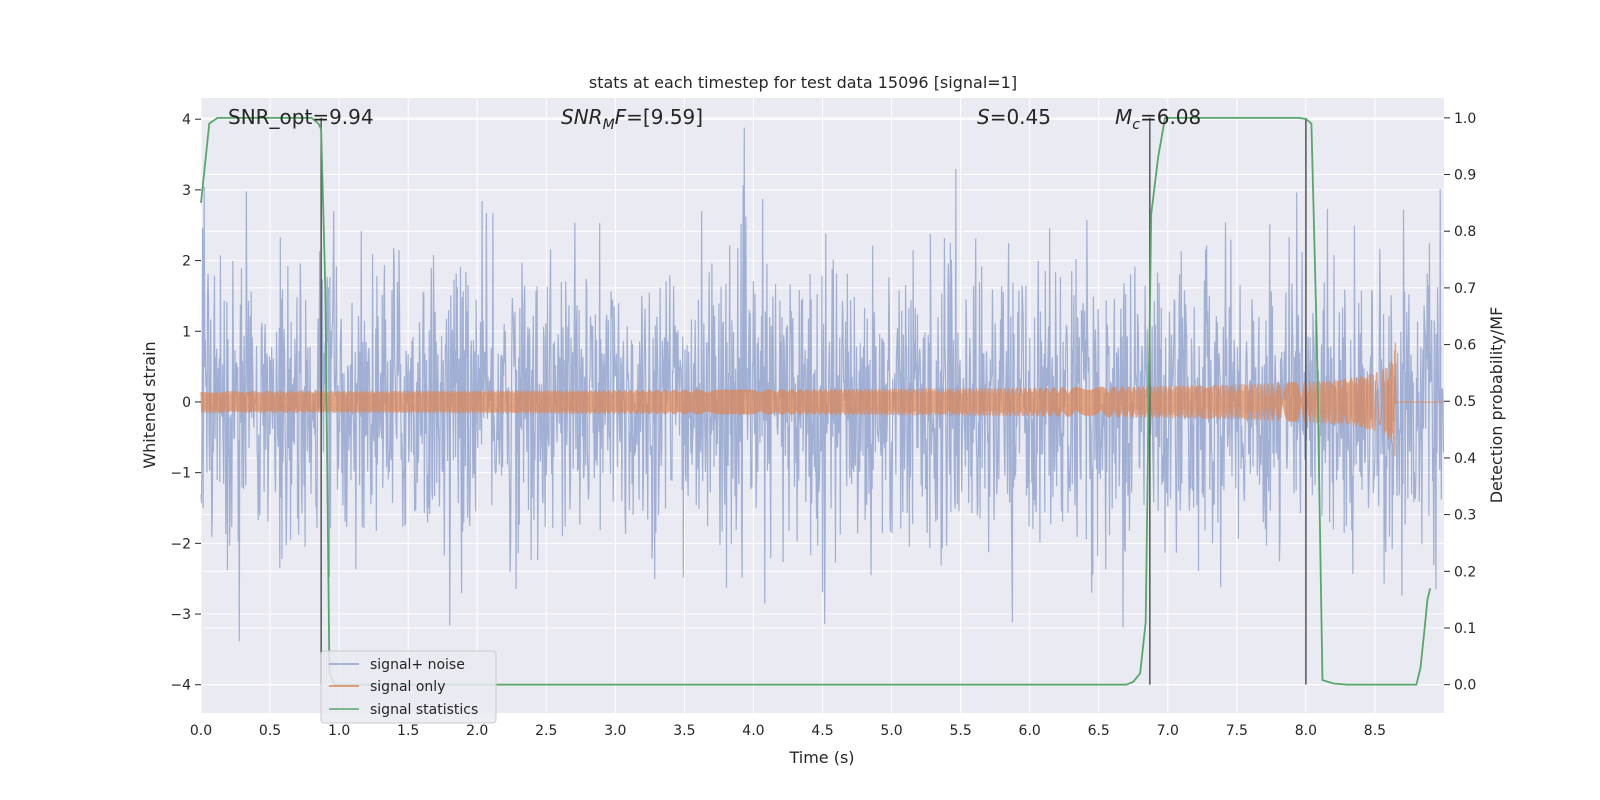 Image resolution: width=1600 pixels, height=800 pixels. What do you see at coordinates (477, 731) in the screenshot?
I see `x-tick-label: 2.0` at bounding box center [477, 731].